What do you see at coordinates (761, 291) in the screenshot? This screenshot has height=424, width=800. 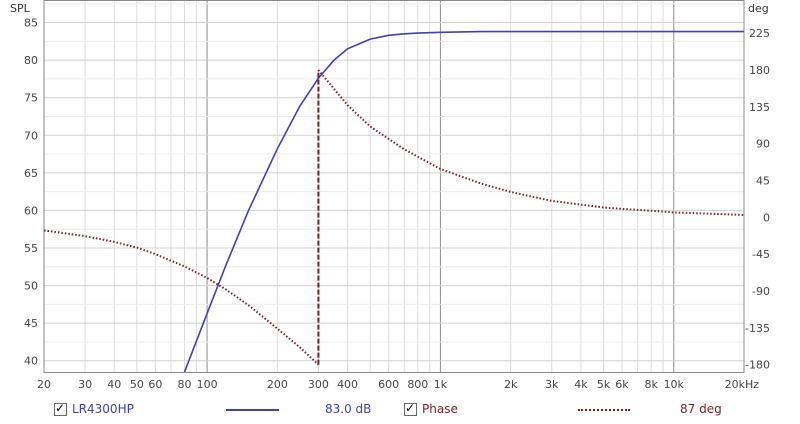 I see `y-right-tick-label: -90` at bounding box center [761, 291].